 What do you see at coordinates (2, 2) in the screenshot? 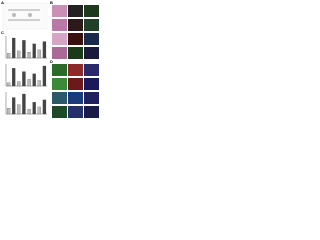
I see `panel-label: A` at bounding box center [2, 2].